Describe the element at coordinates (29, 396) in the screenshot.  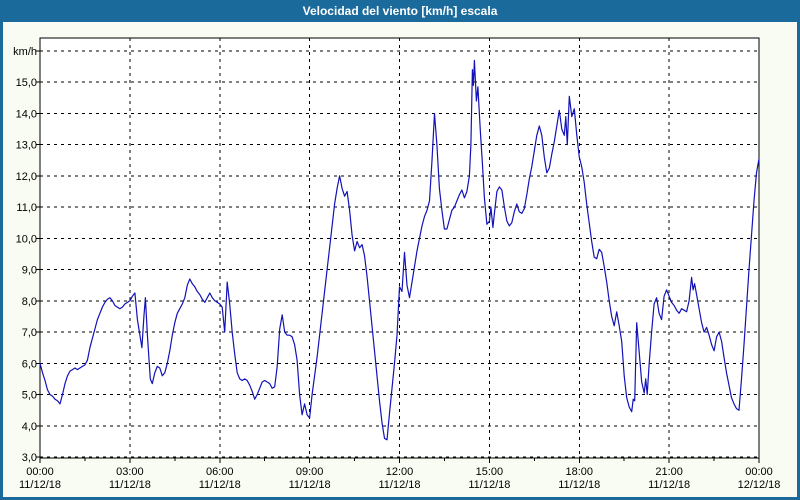
I see `y-axis-label: 5,0` at that location.